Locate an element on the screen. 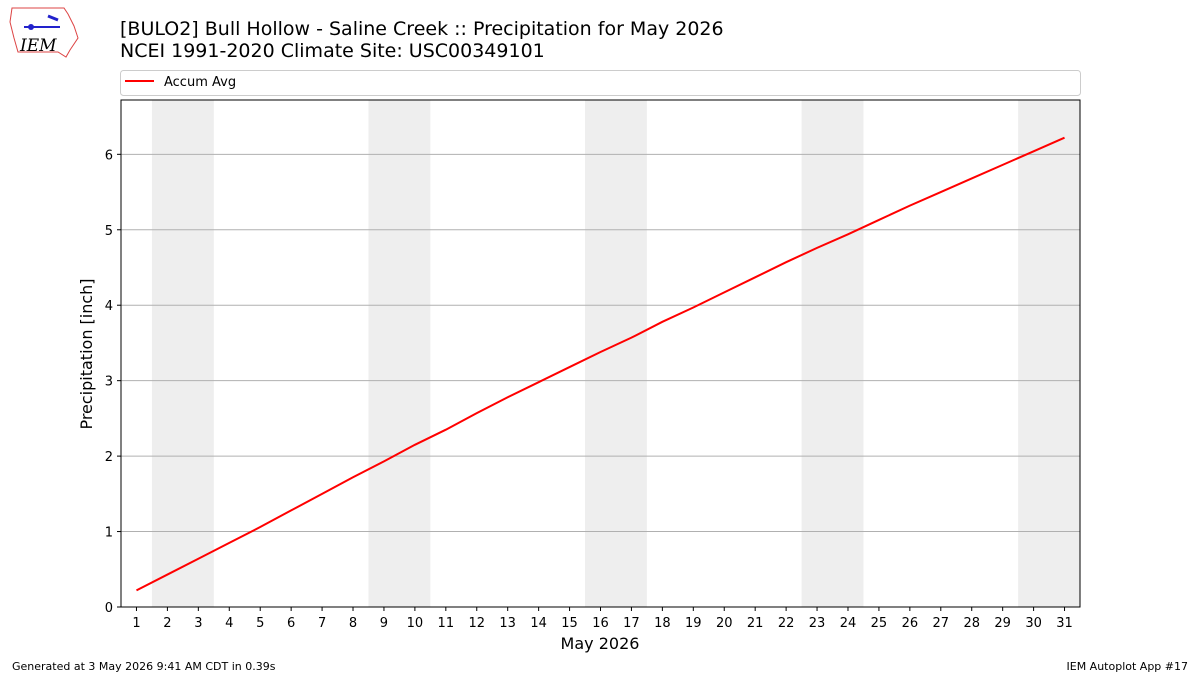 Image resolution: width=1200 pixels, height=679 pixels. x-tick-label: 22 is located at coordinates (786, 623).